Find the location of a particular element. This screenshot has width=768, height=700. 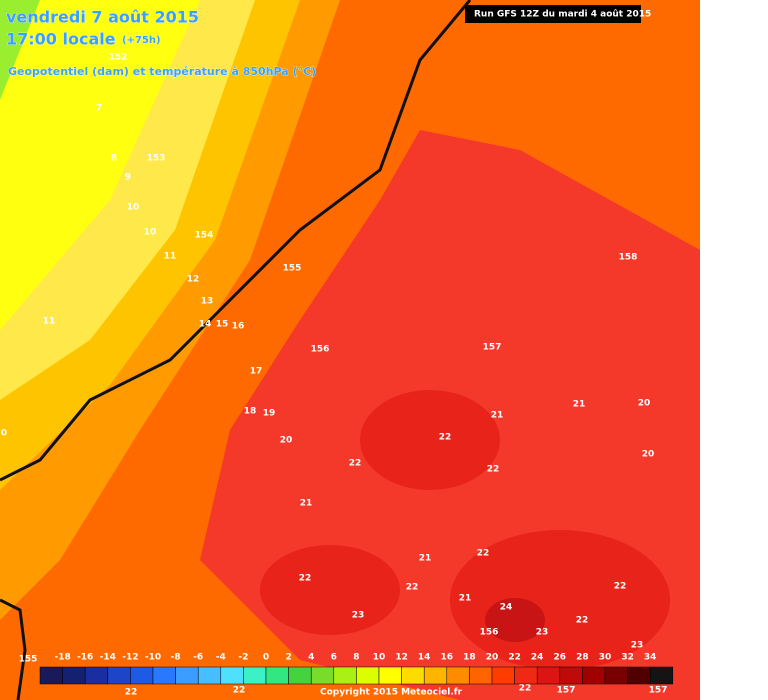

legend-label: -10 is located at coordinates (153, 658).